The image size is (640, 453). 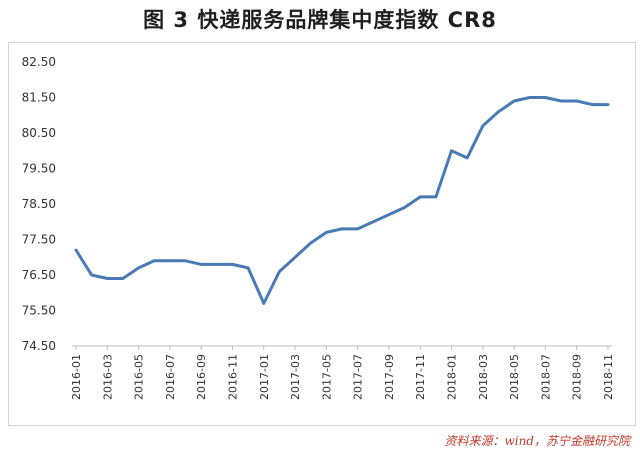 What do you see at coordinates (389, 377) in the screenshot?
I see `x-tick-label: 2017-09` at bounding box center [389, 377].